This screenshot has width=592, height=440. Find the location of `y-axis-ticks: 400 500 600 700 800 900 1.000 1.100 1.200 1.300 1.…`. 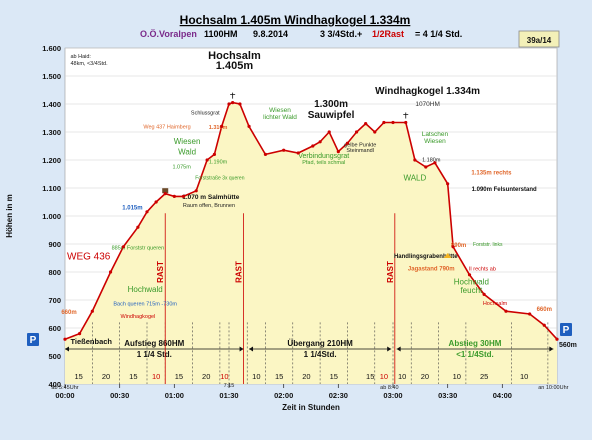

y-axis-ticks: 400 500 600 700 800 900 1.000 1.100 1.200 1.300 1.… is located at coordinates (51, 216).